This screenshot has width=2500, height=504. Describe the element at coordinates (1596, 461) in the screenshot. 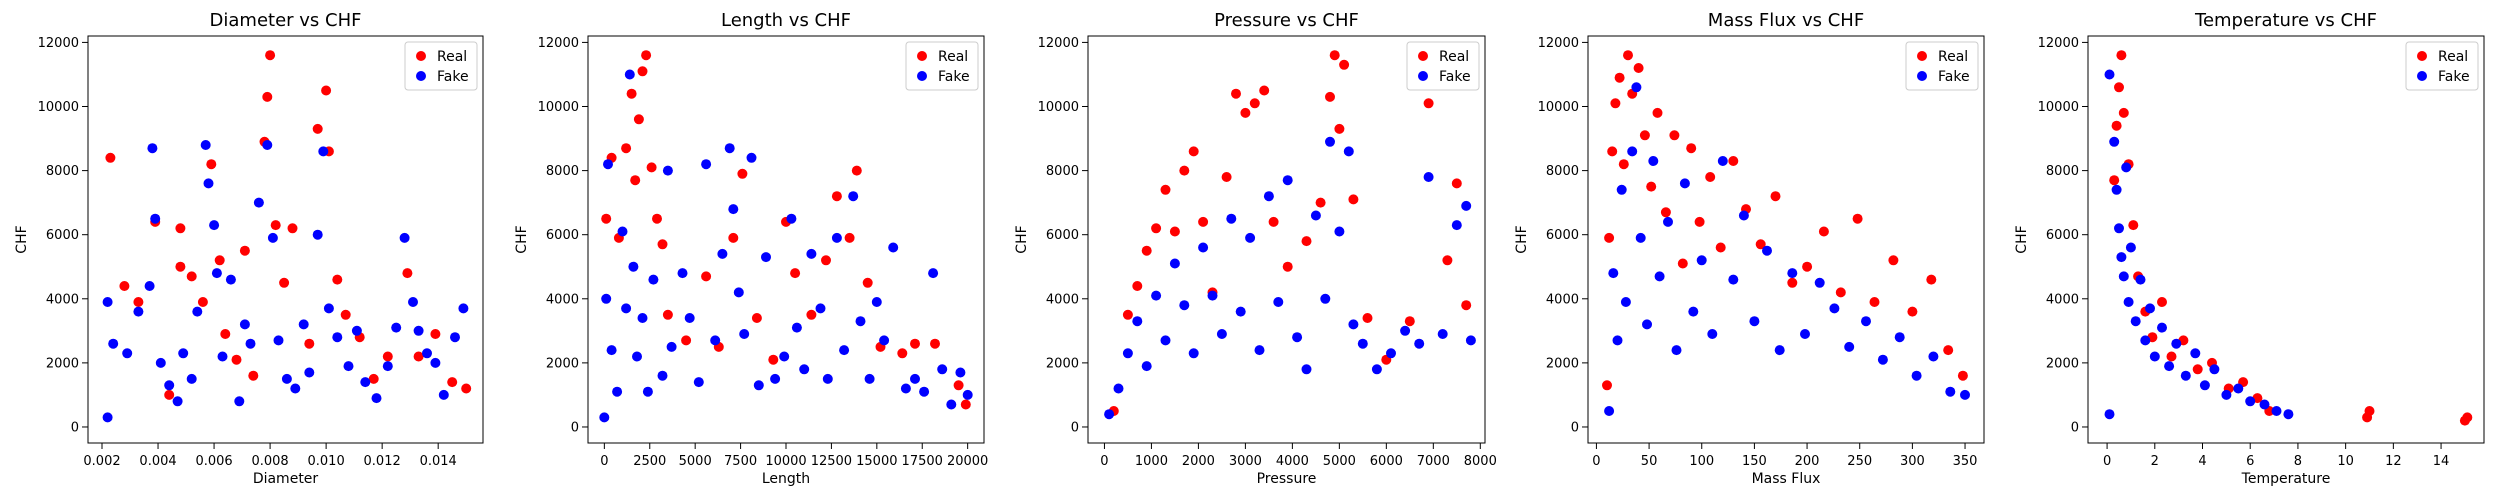

I see `x-tick-label: 0` at that location.